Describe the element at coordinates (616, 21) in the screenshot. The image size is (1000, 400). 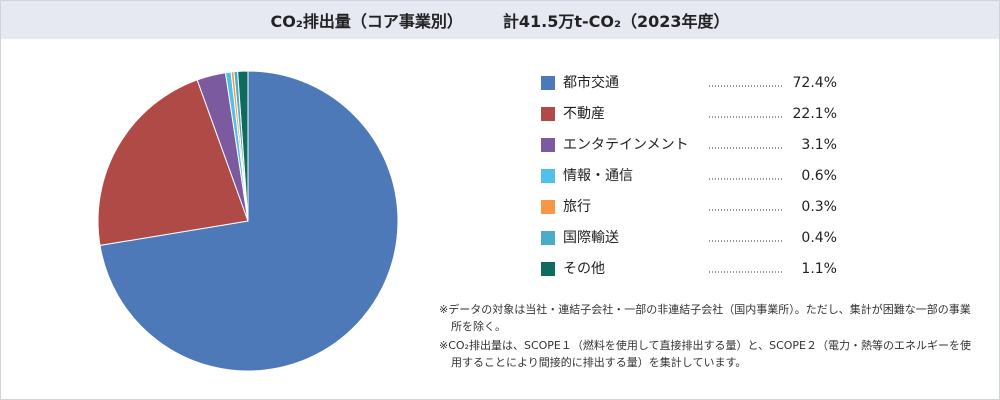
I see `chart-subtitle: 計41.5万t-CO₂（2023年度）` at that location.